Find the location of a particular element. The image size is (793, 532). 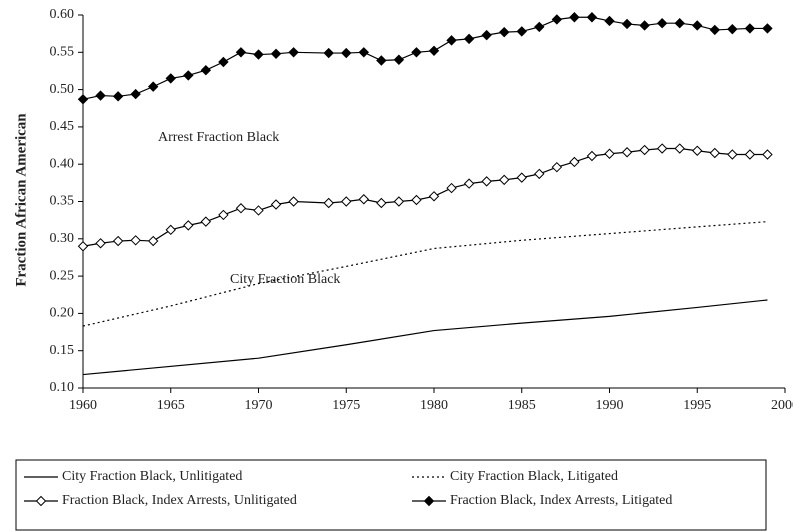

y-tick-label: 0.10 is located at coordinates (62, 387).